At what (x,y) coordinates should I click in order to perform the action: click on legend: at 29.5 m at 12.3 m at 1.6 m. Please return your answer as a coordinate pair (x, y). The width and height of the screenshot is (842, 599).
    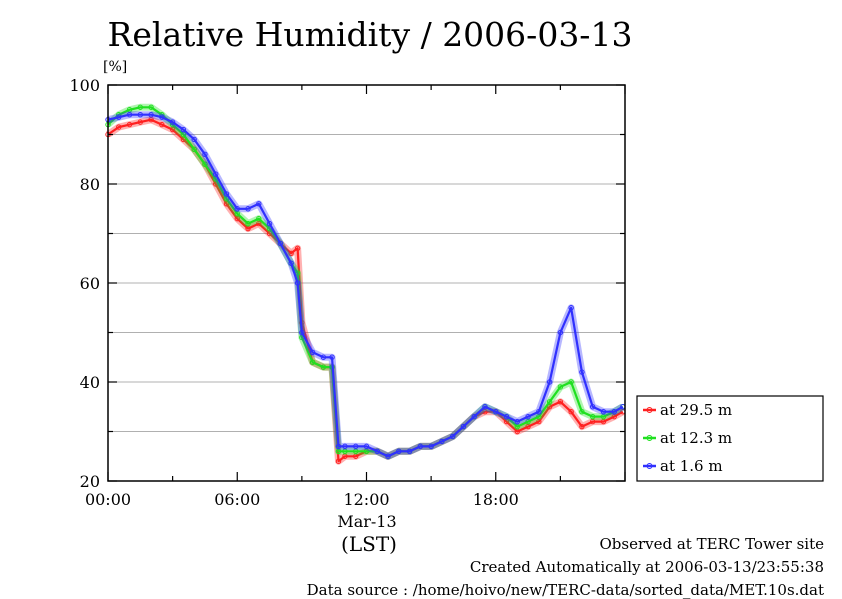
    Looking at the image, I should click on (730, 438).